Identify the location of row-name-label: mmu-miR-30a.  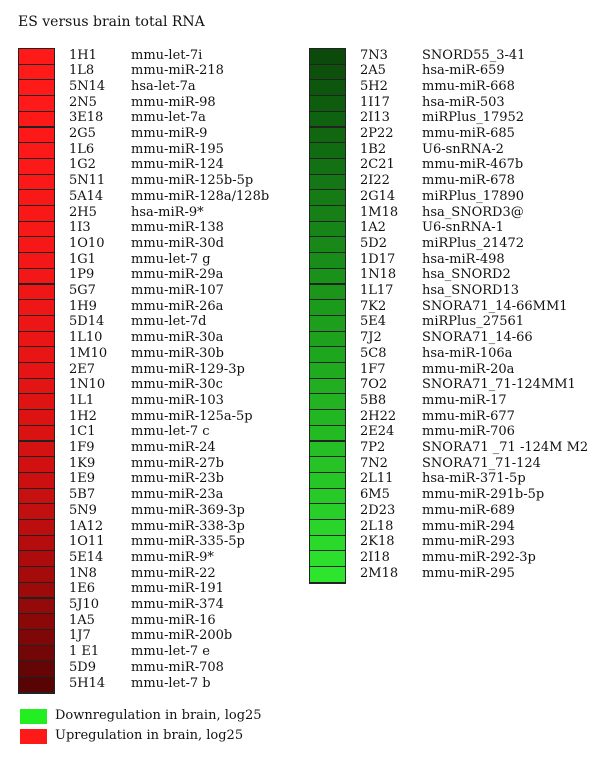
(177, 338).